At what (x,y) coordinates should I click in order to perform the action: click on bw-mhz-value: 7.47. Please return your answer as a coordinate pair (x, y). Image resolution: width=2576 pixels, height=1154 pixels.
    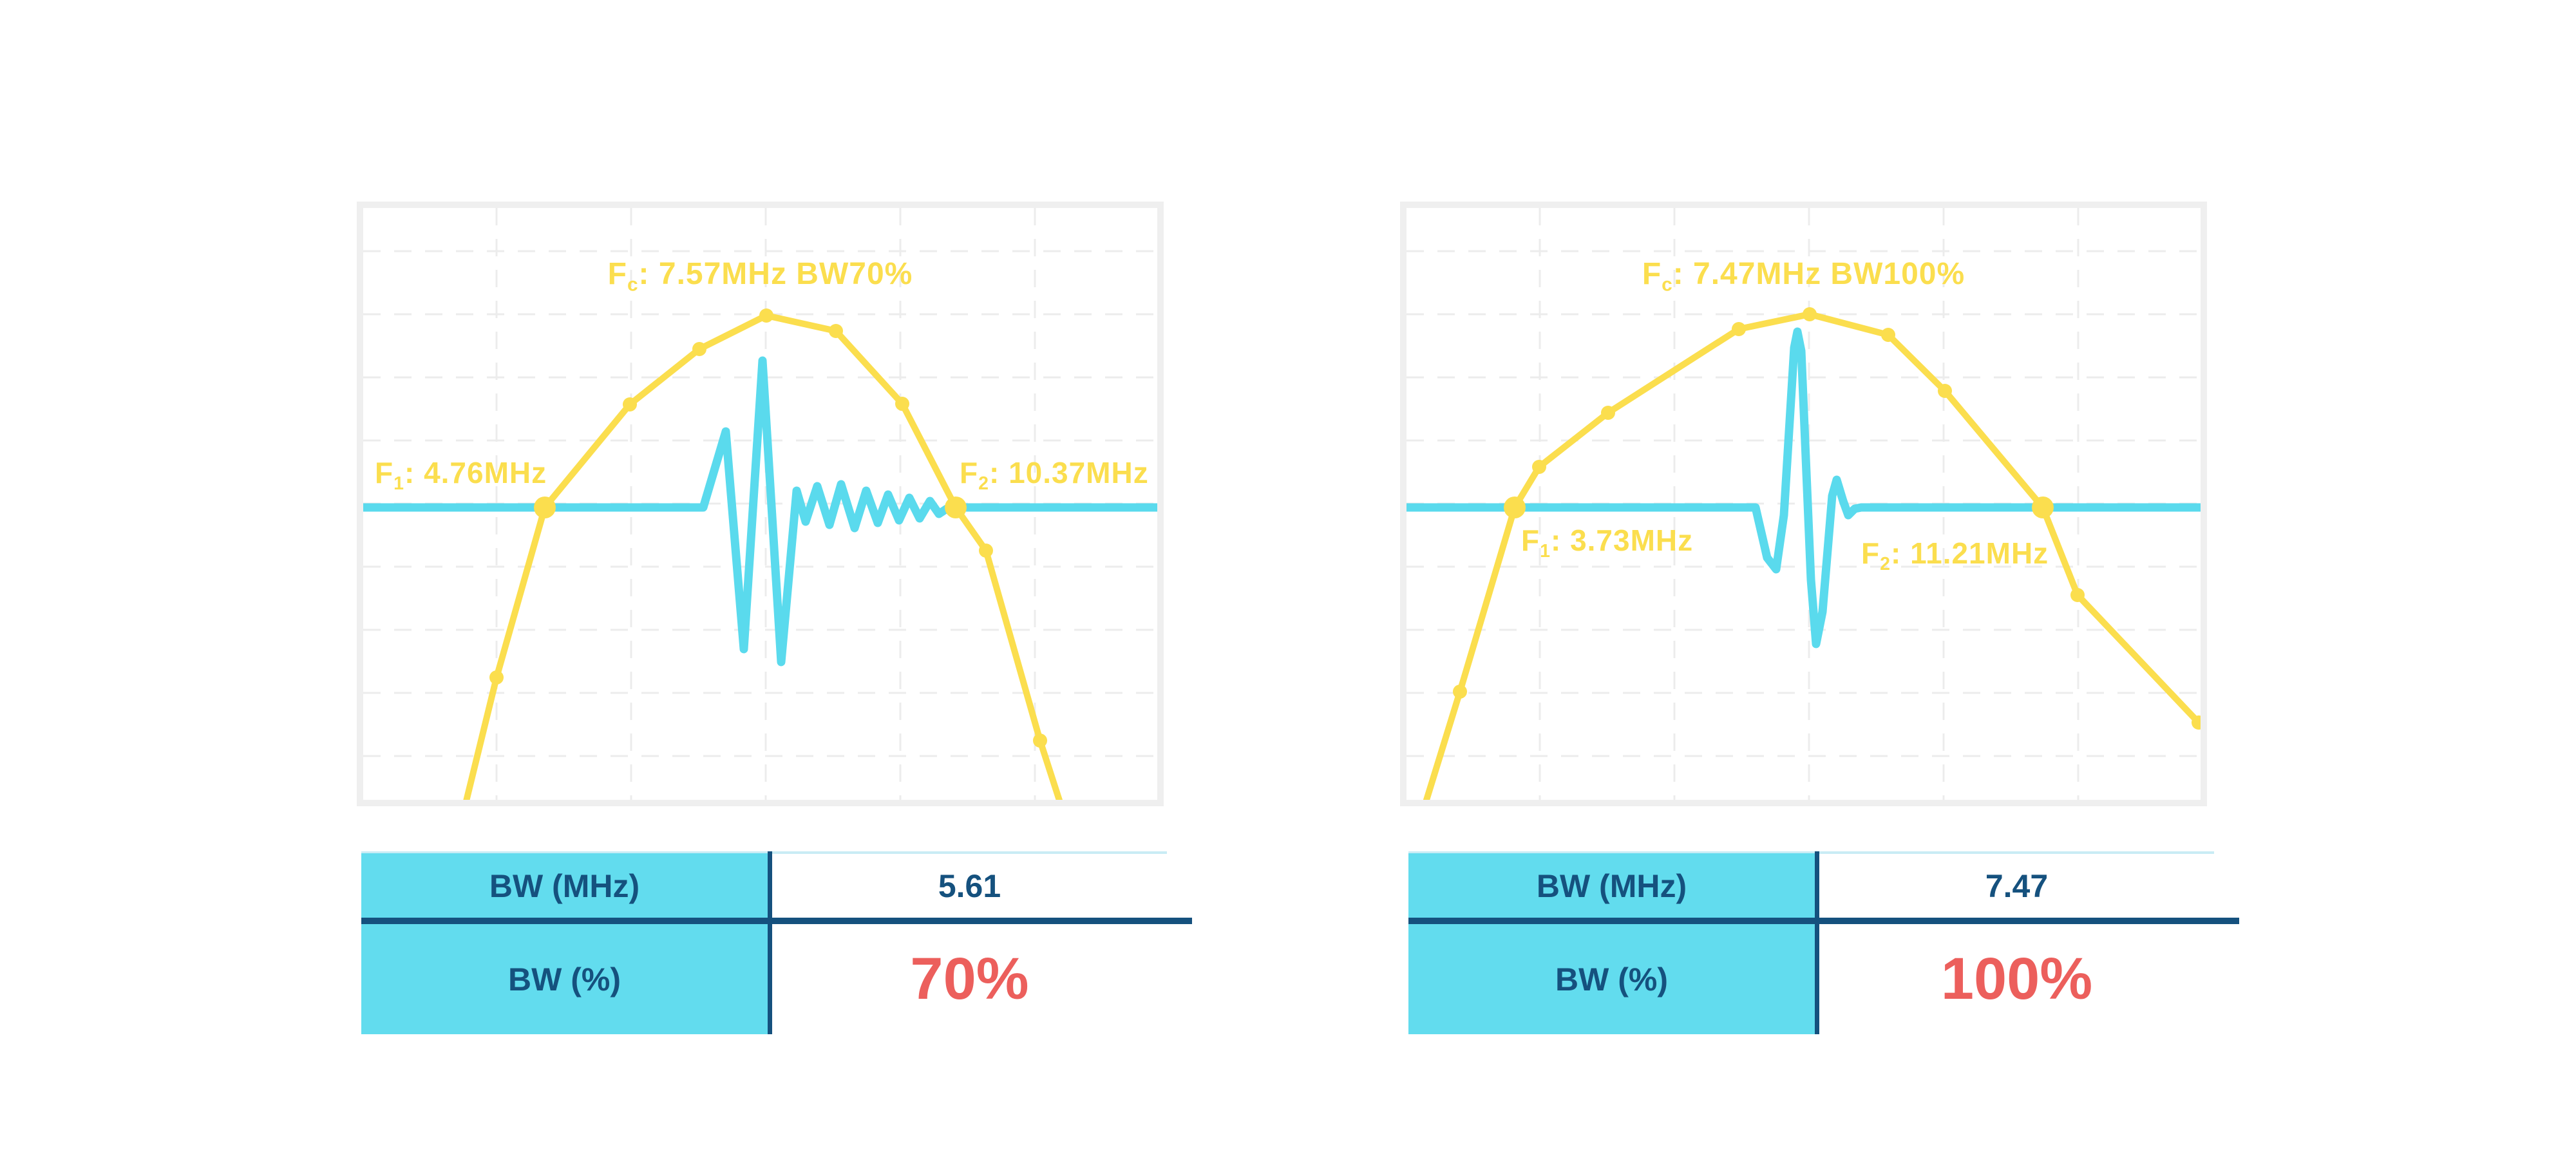
    Looking at the image, I should click on (2017, 885).